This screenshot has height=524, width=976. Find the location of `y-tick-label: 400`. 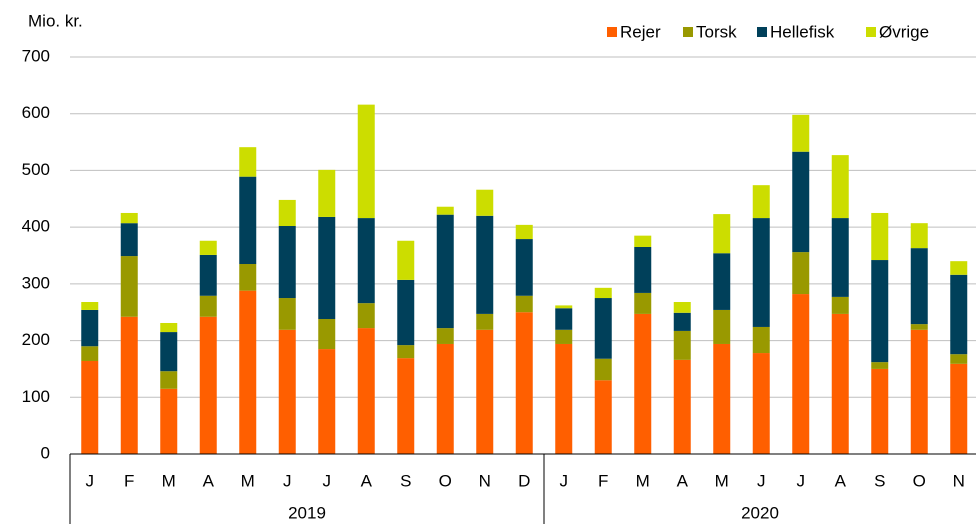

y-tick-label: 400 is located at coordinates (36, 226).